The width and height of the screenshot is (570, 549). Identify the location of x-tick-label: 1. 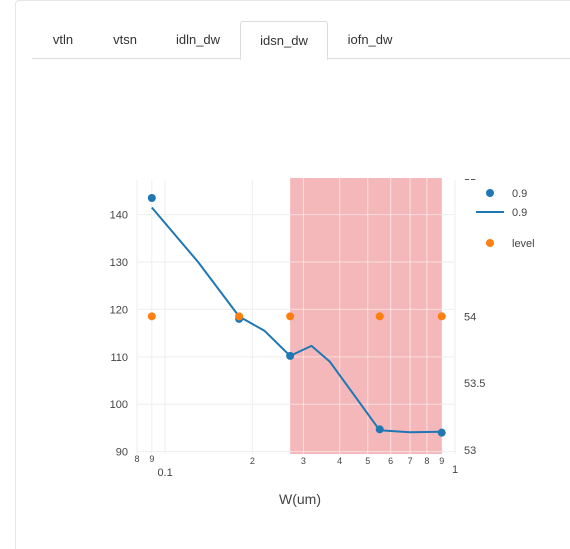
(455, 470).